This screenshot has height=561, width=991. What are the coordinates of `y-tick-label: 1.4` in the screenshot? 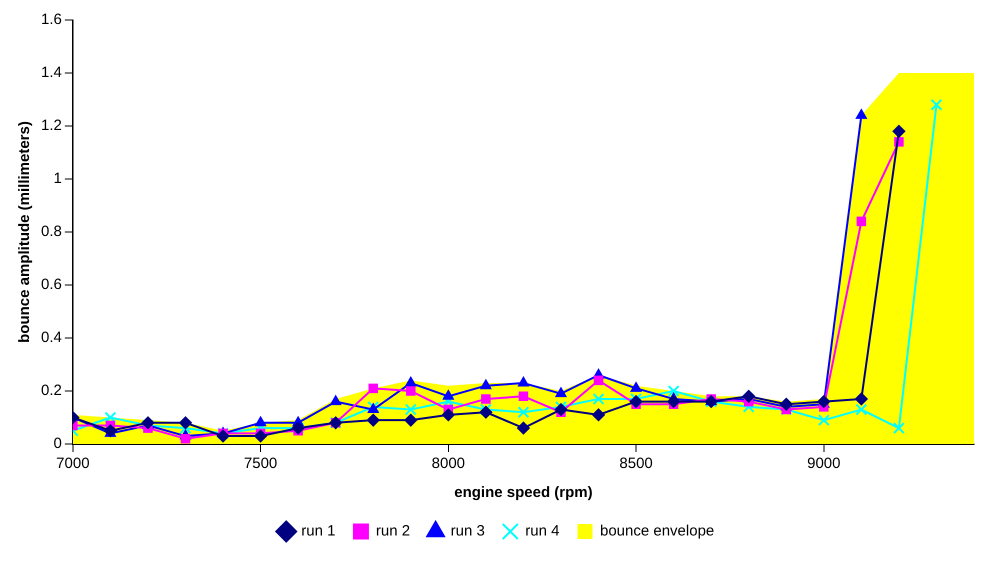 It's located at (51, 73).